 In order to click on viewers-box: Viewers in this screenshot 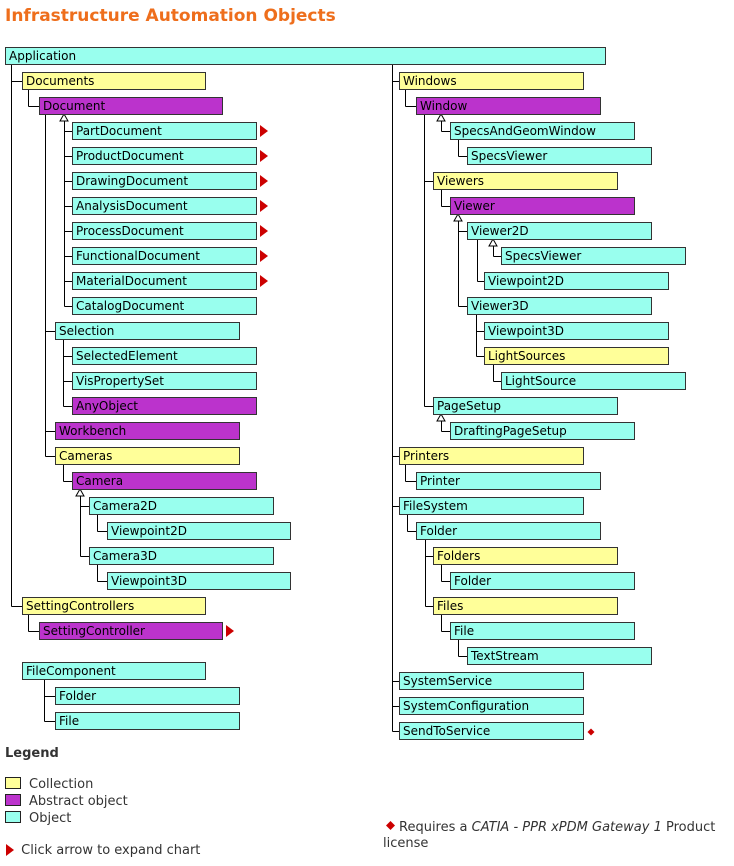, I will do `click(525, 181)`.